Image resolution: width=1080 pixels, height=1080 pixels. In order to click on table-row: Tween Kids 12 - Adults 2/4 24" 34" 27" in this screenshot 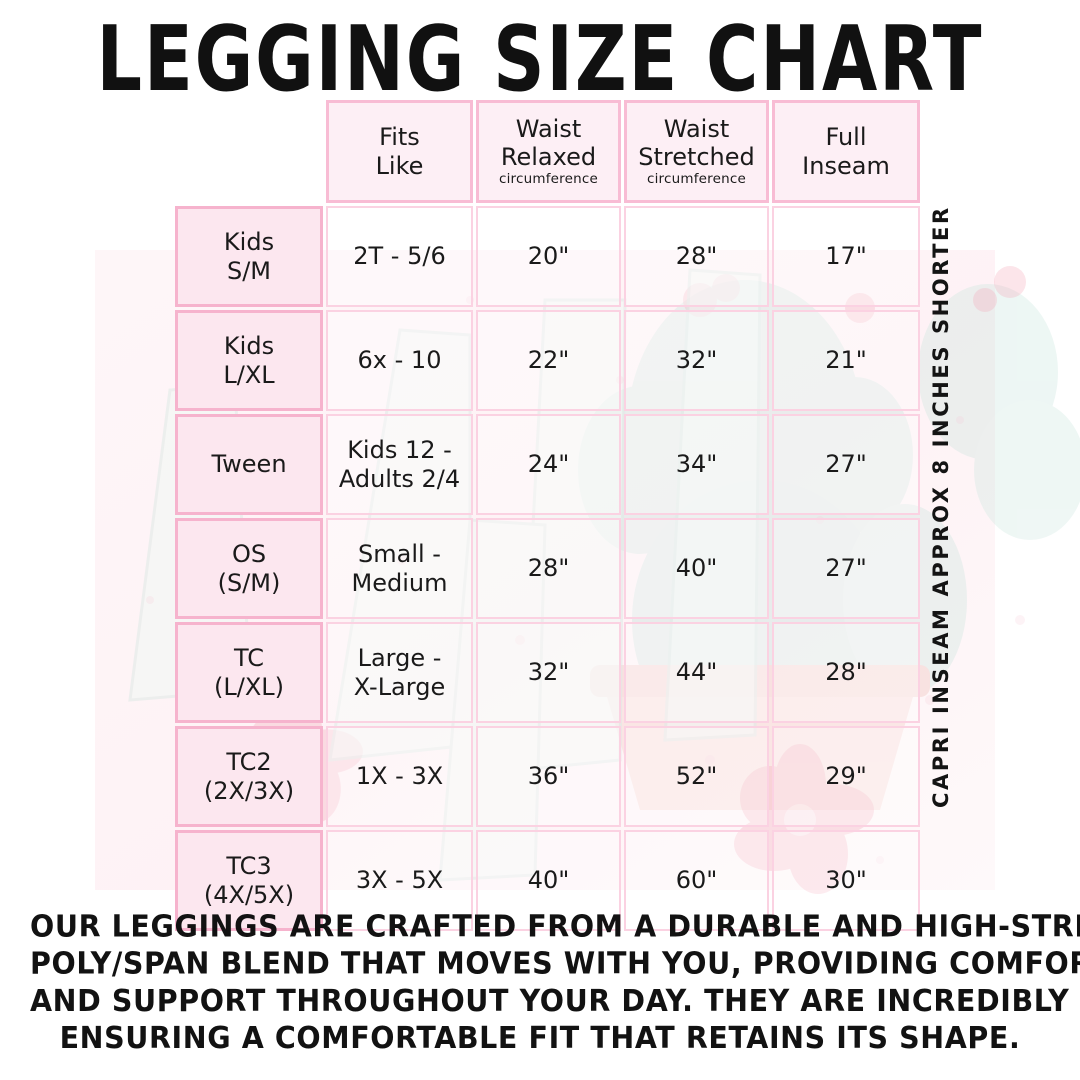, I will do `click(547, 464)`.